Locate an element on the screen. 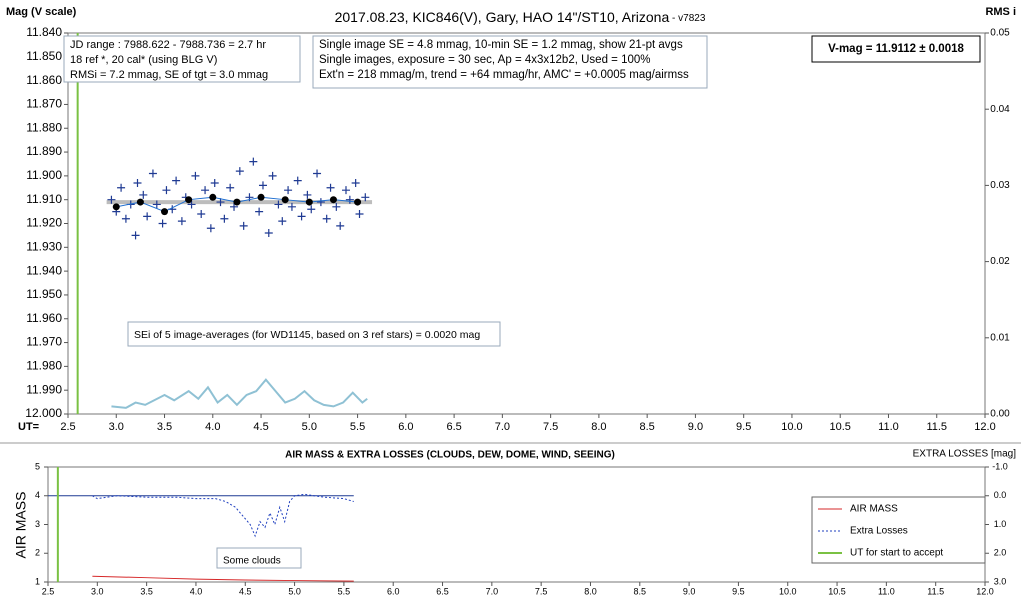  y2-tick-label: 0.04 is located at coordinates (1000, 109).